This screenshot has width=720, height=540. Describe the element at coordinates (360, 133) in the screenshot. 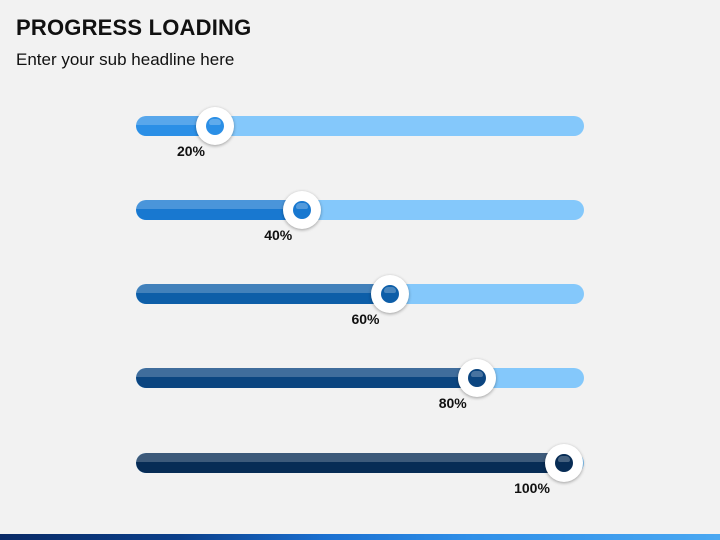

I see `progress-bar-20: 20%` at that location.